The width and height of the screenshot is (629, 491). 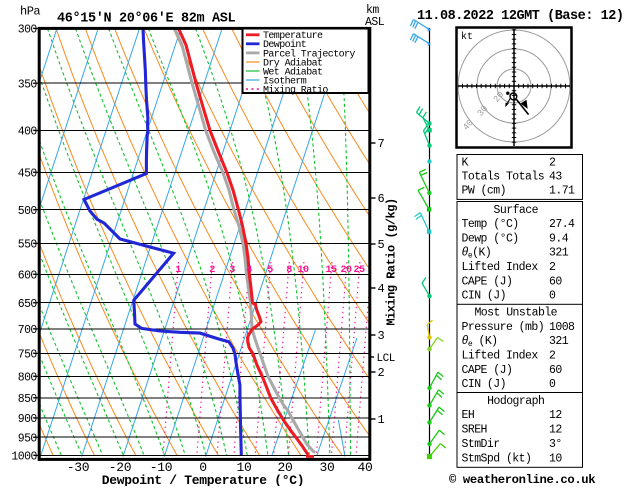 What do you see at coordinates (522, 479) in the screenshot?
I see `svg-text: © weatheronline.co.uk` at bounding box center [522, 479].